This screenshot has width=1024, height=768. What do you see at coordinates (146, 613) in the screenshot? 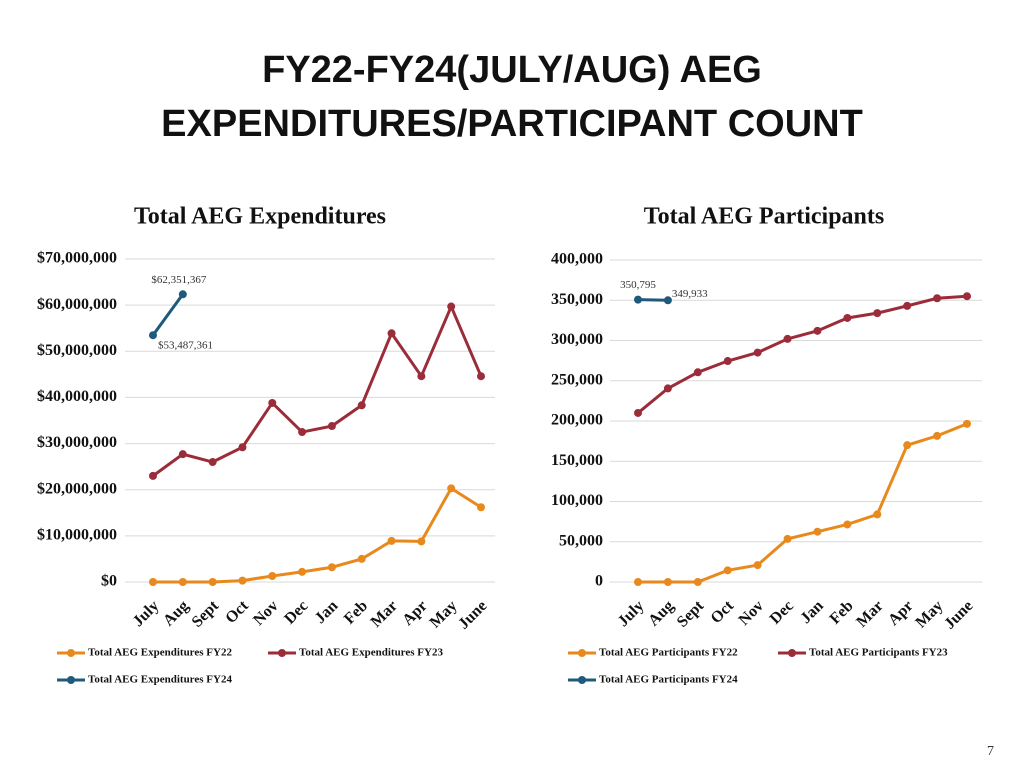
I see `x-tick-label: July` at bounding box center [146, 613].